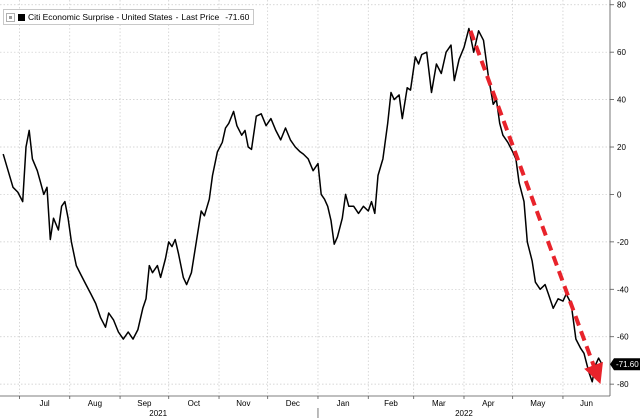  What do you see at coordinates (621, 147) in the screenshot?
I see `y-tick-label: 20` at bounding box center [621, 147].